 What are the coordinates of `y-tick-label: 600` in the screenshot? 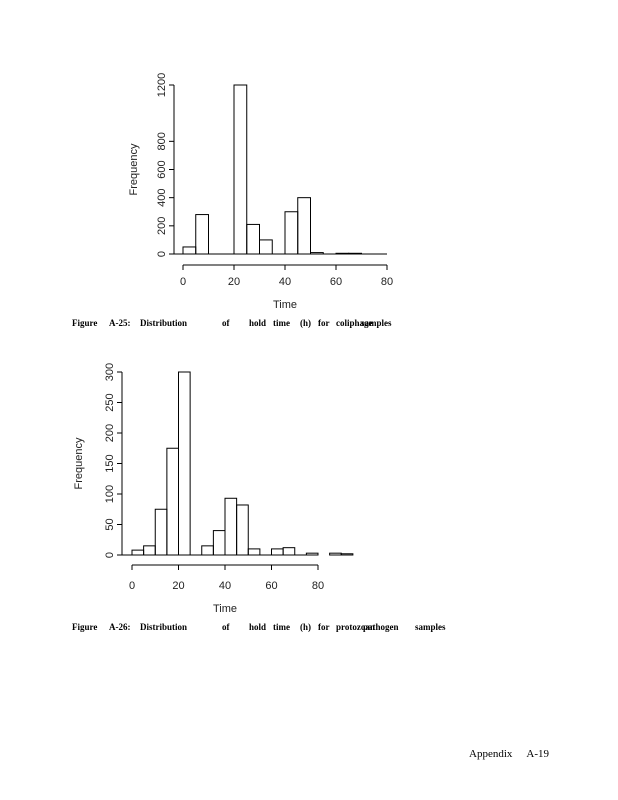 It's located at (162, 169).